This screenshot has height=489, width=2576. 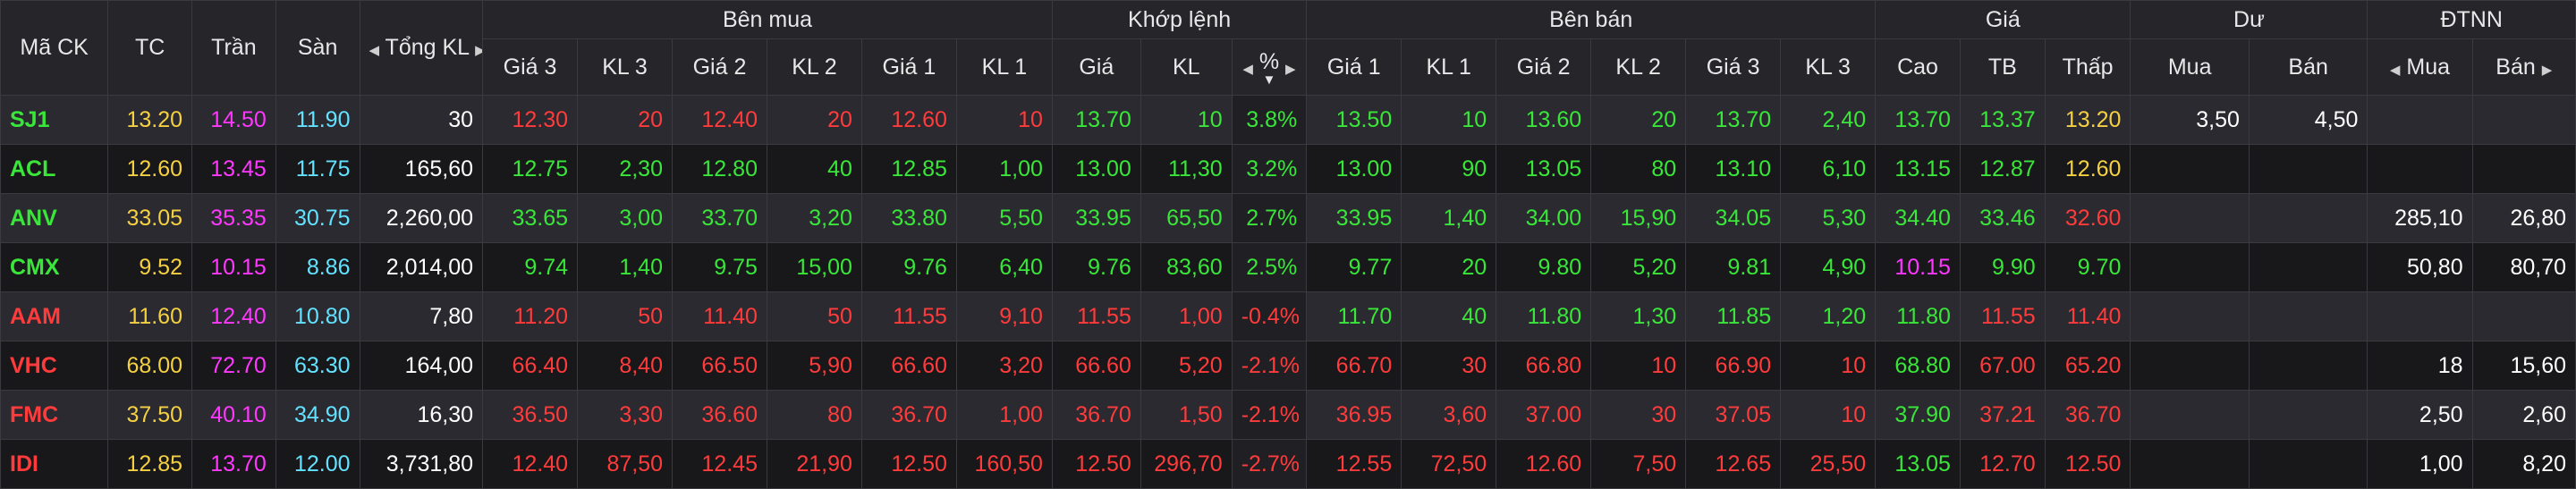 What do you see at coordinates (54, 48) in the screenshot?
I see `header-ma-ck: Mã CK` at bounding box center [54, 48].